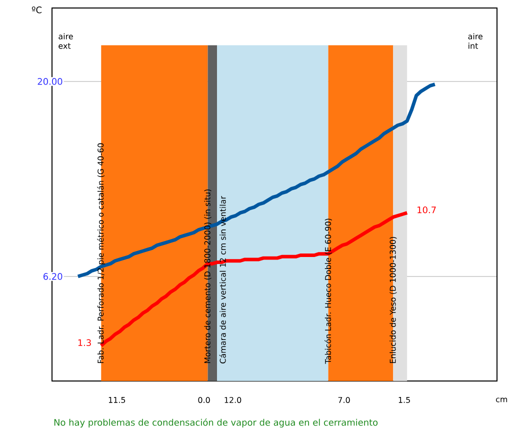  I want to click on y-axis-title: ºC, so click(37, 10).